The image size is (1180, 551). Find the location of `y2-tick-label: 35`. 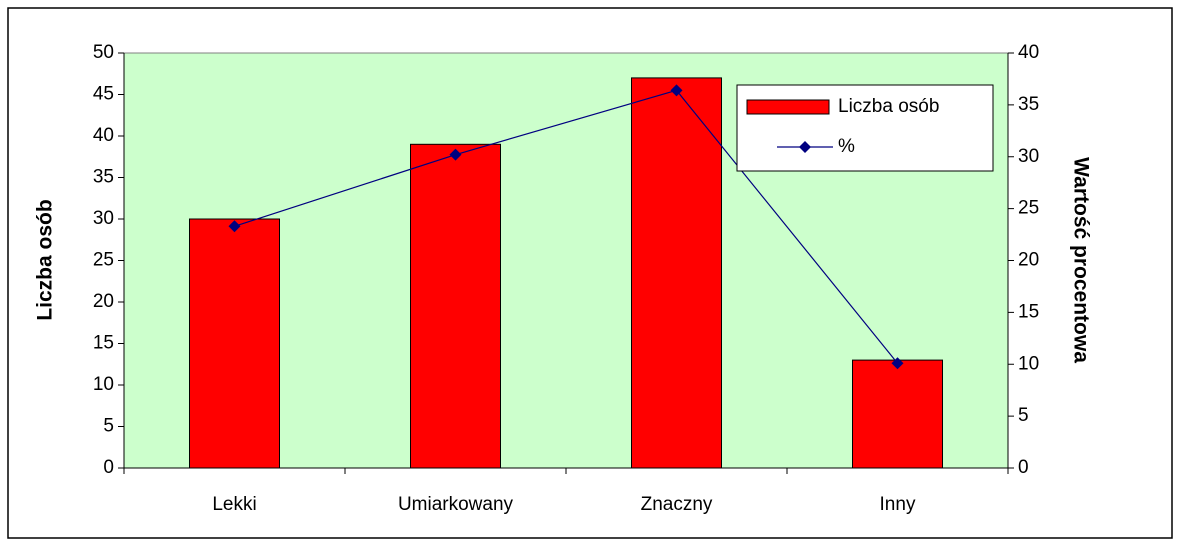

y2-tick-label: 35 is located at coordinates (1028, 104).